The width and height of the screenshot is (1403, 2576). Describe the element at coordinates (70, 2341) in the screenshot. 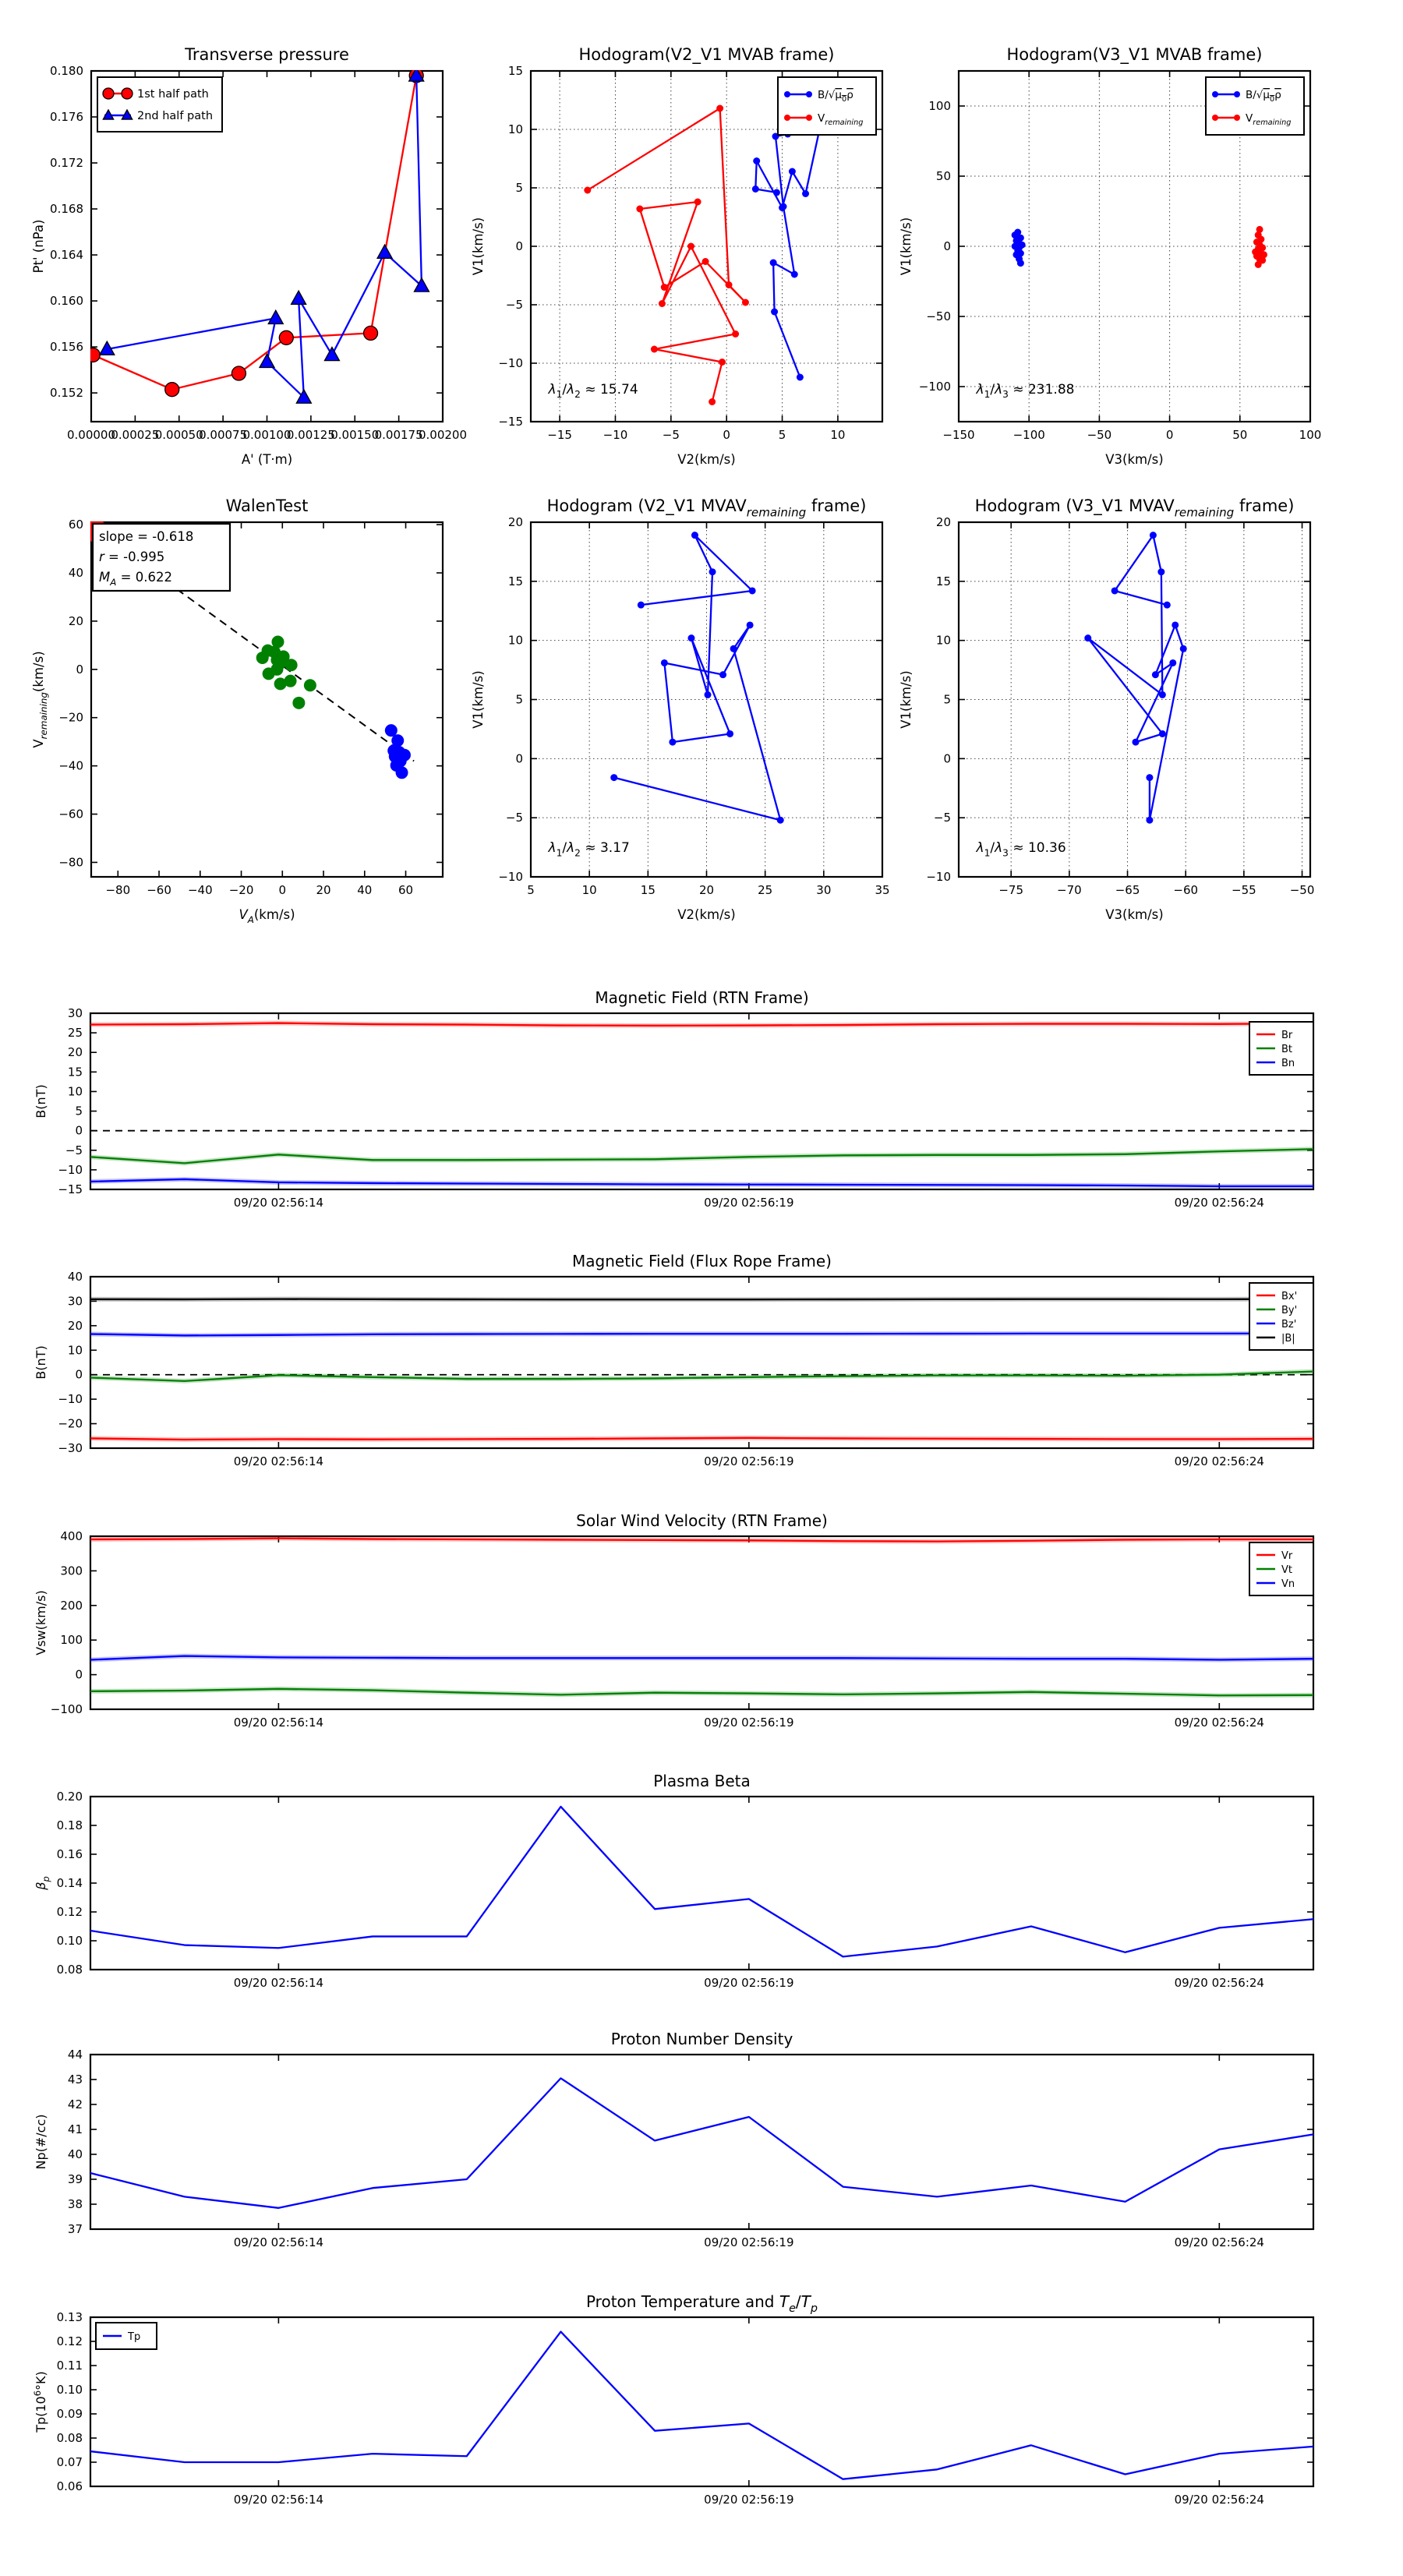

I see `y-tick-label: 0.12` at that location.